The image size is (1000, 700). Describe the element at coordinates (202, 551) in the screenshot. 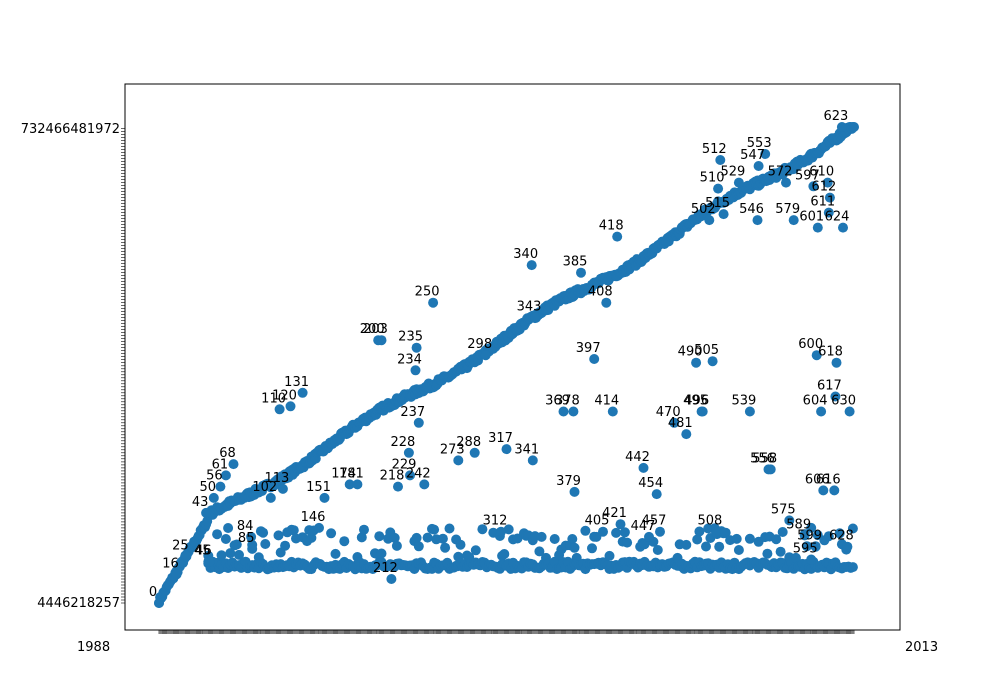

I see `data-label-45: 45` at that location.